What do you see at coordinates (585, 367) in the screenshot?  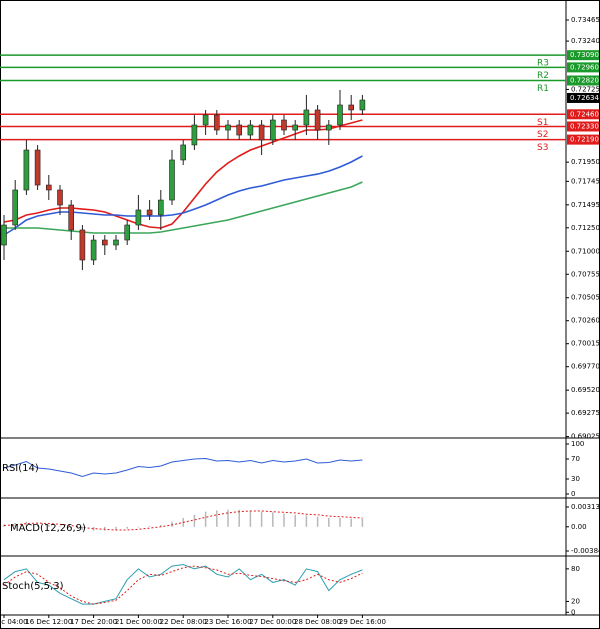 I see `y-tick-label: 0.69770` at bounding box center [585, 367].